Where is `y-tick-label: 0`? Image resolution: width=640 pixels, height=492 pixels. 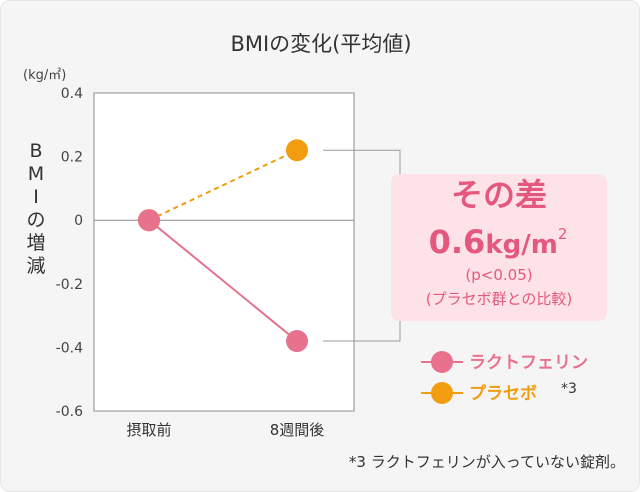
y-tick-label: 0 is located at coordinates (78, 221).